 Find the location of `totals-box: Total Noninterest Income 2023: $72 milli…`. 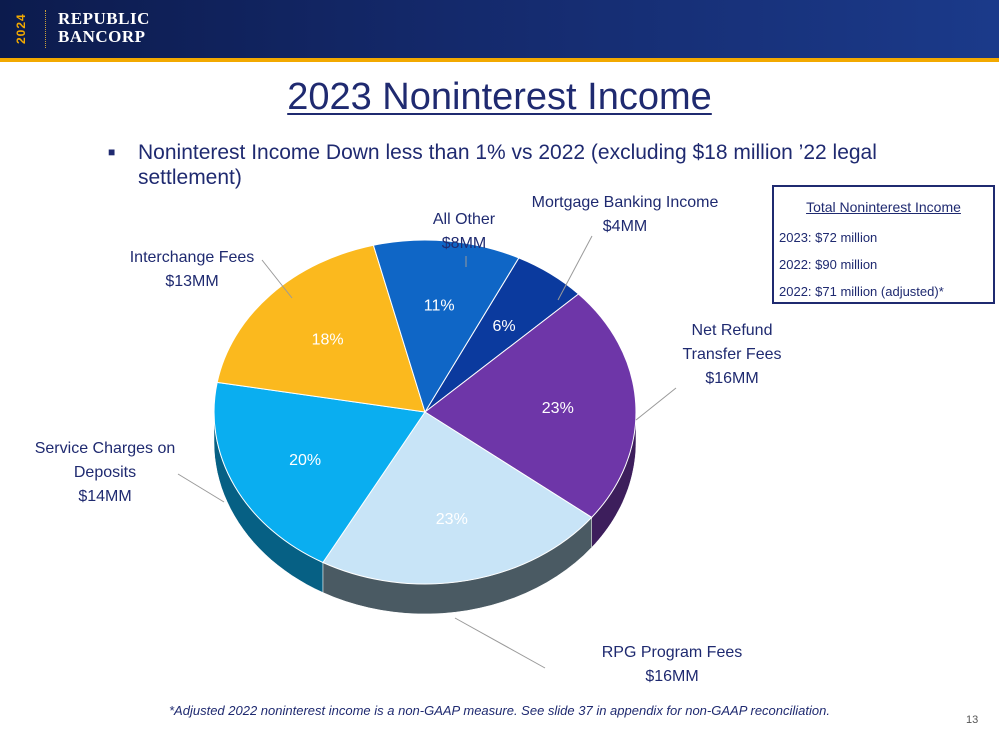

totals-box: Total Noninterest Income 2023: $72 milli… is located at coordinates (883, 244).